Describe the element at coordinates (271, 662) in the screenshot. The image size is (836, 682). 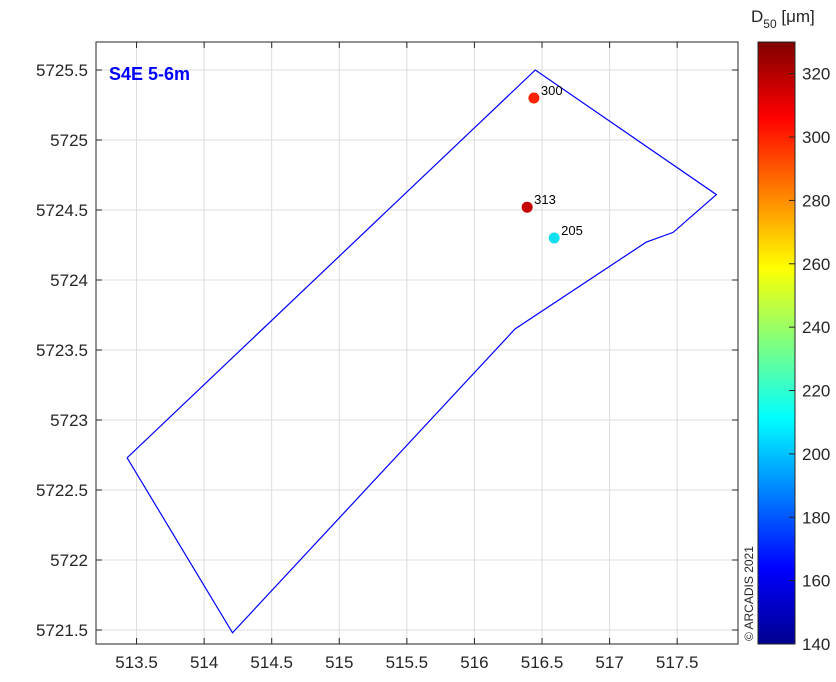
I see `x-tick-label: 514.5` at that location.